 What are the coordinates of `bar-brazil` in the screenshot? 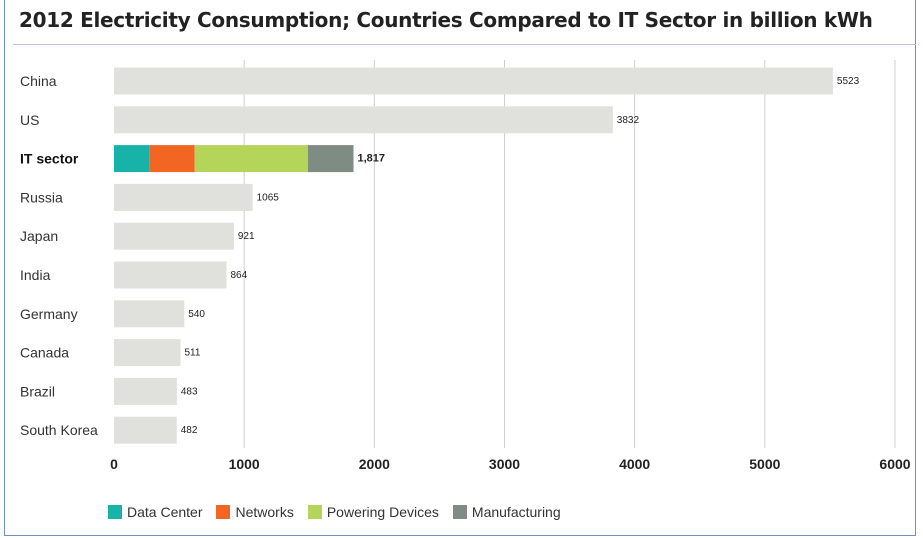 It's located at (145, 391).